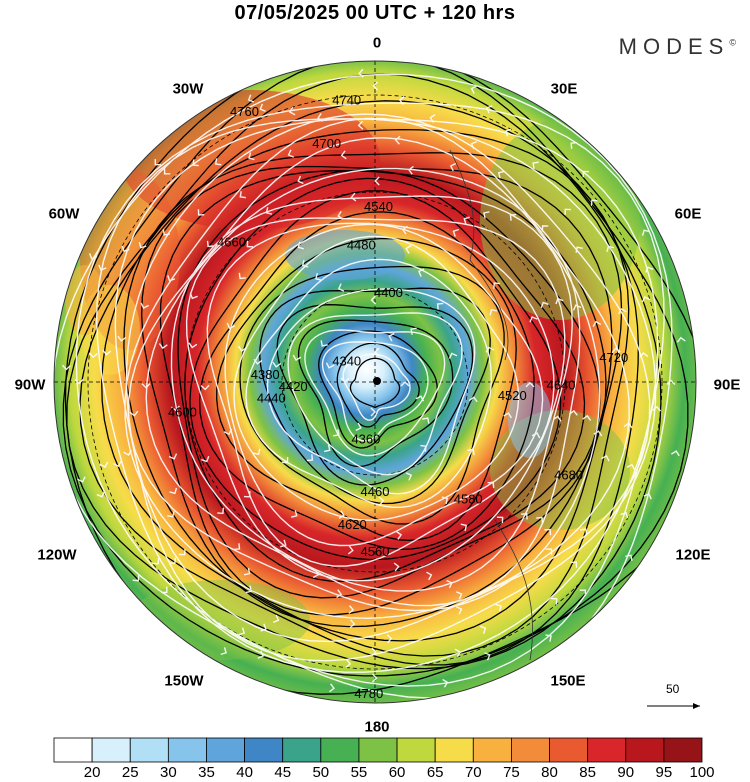 This screenshot has height=782, width=750. I want to click on height-contour, so click(375, 383).